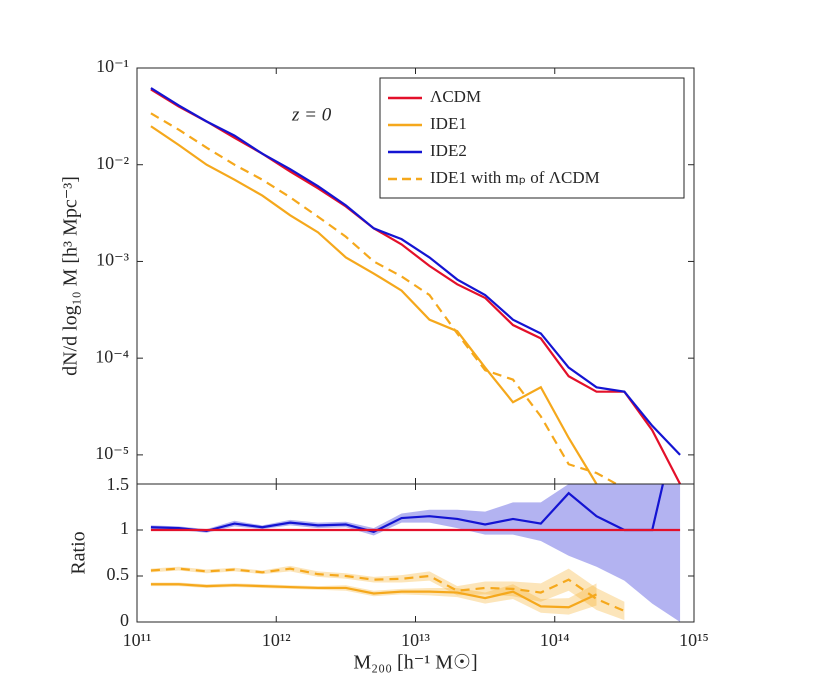 The height and width of the screenshot is (692, 830). Describe the element at coordinates (694, 640) in the screenshot. I see `x-tick-label: 10¹⁵` at that location.